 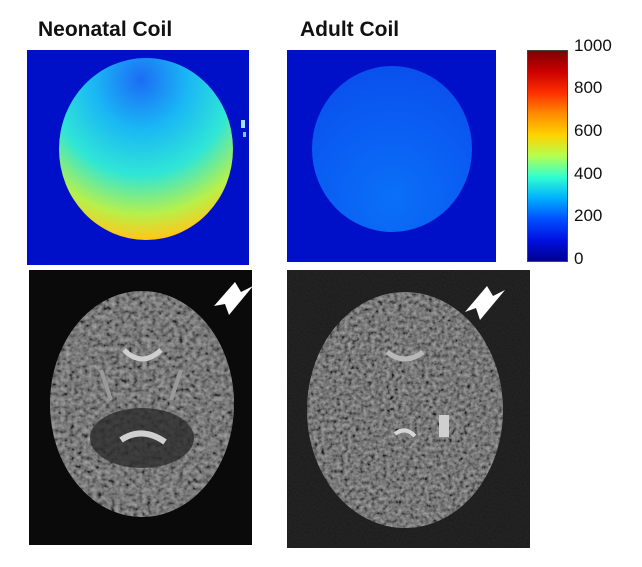 I want to click on colorbar-tick-400: 400, so click(x=588, y=173).